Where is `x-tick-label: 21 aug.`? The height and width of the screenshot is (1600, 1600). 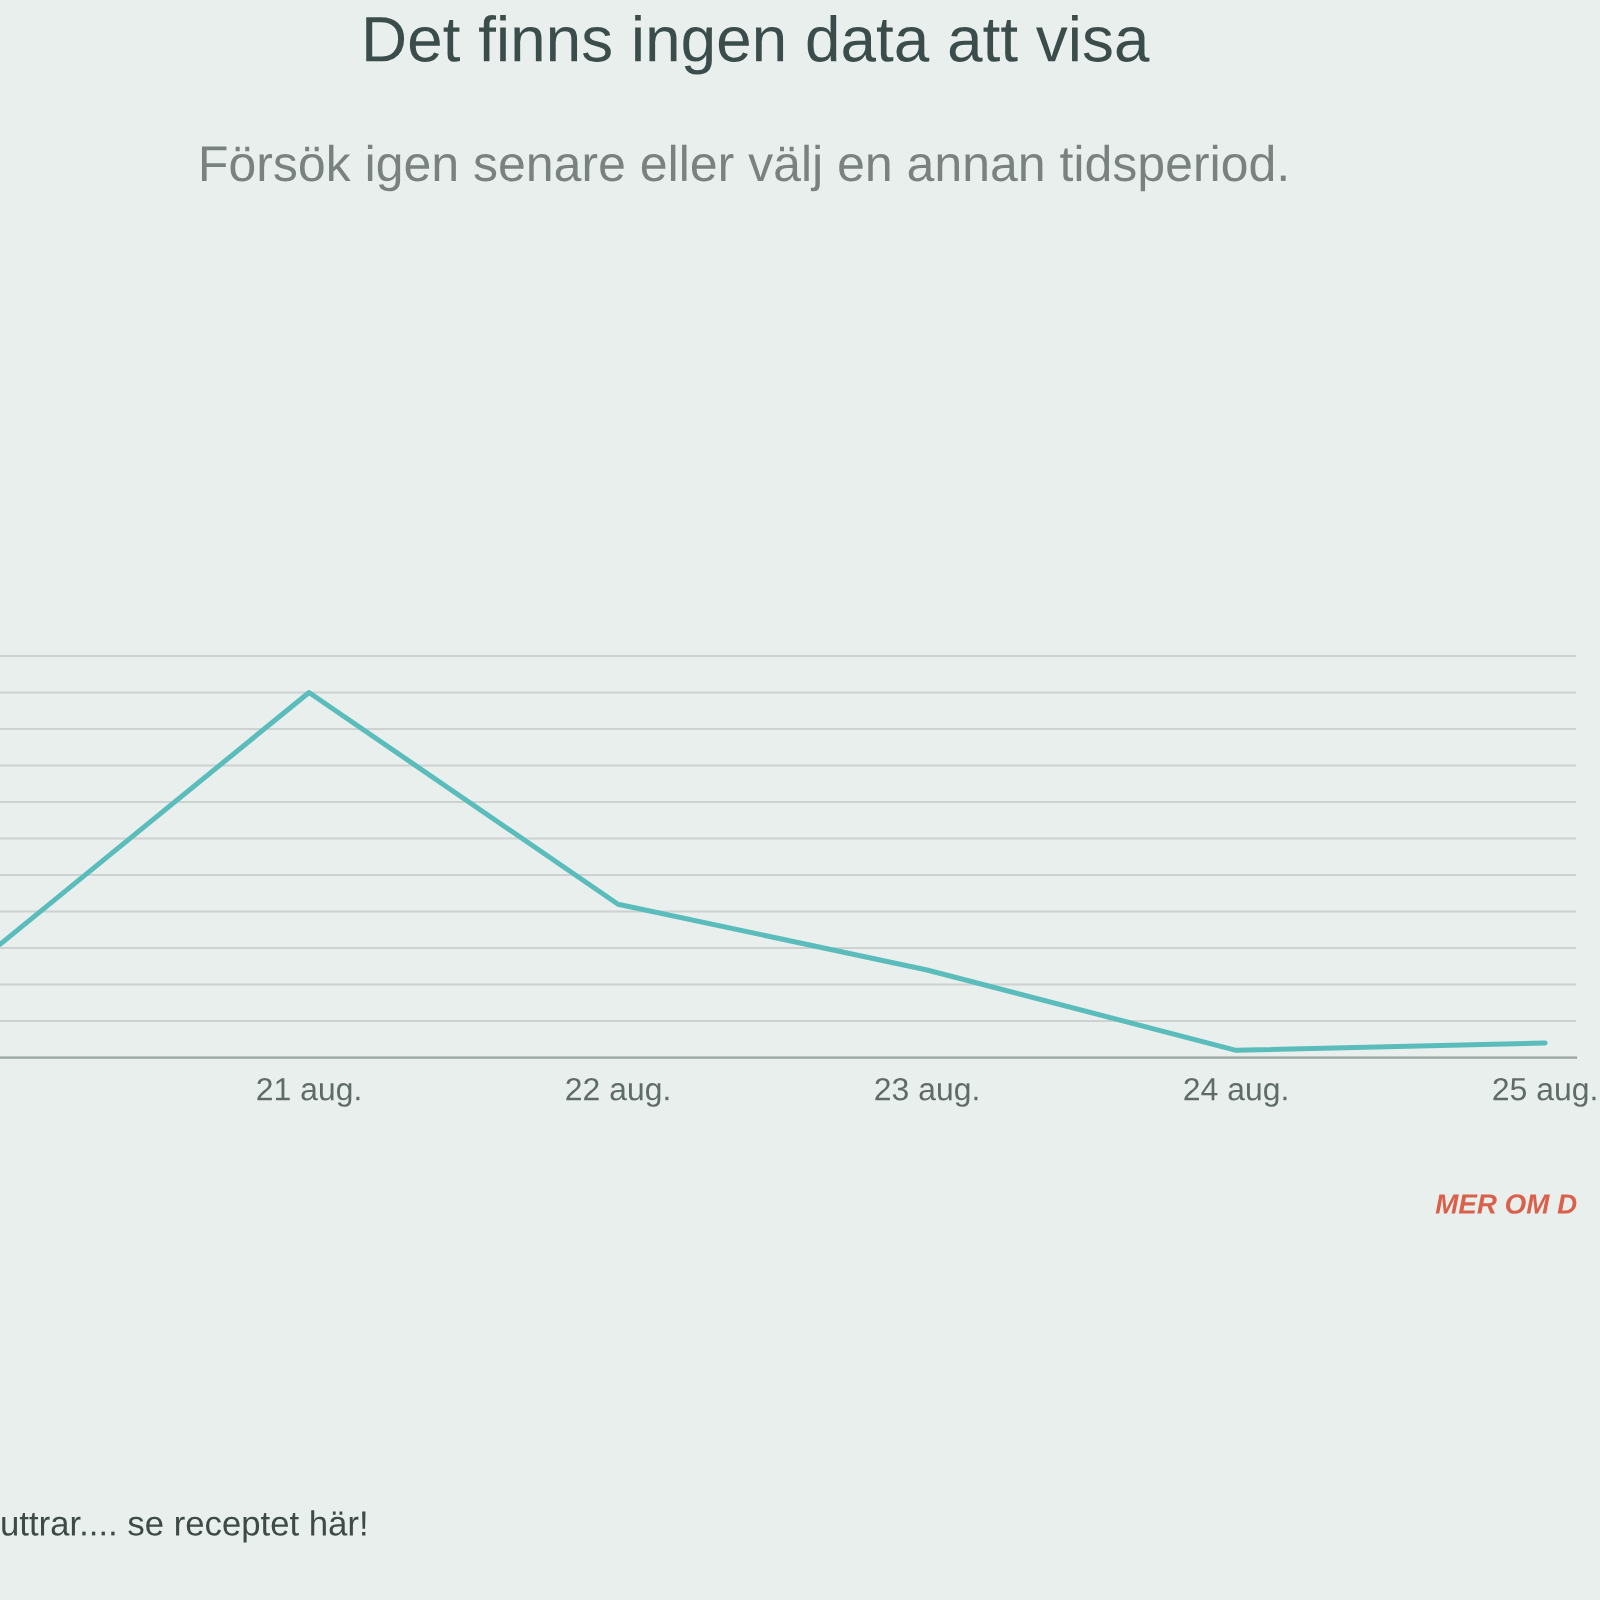
x-tick-label: 21 aug. is located at coordinates (308, 1092).